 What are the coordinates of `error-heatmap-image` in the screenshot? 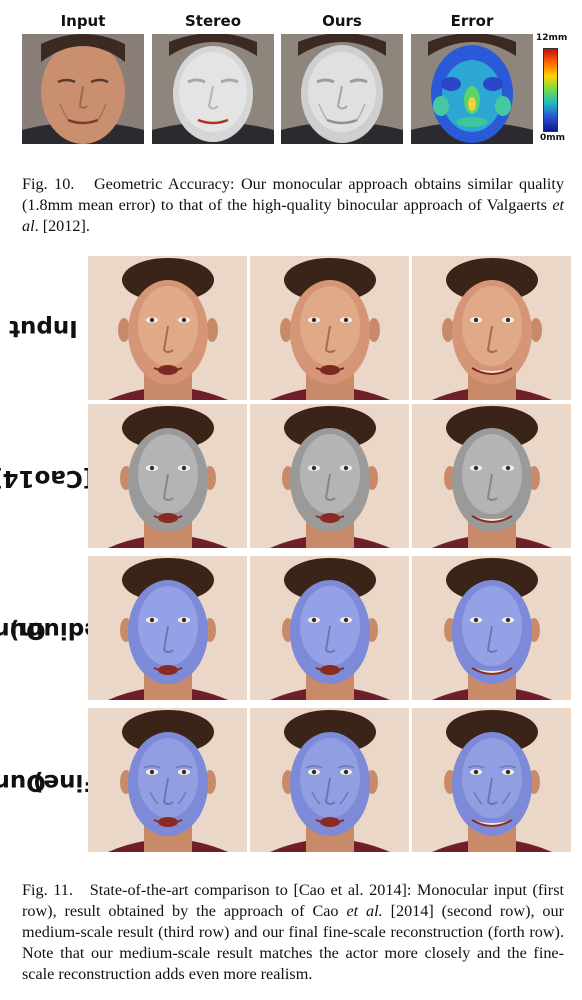 It's located at (472, 89).